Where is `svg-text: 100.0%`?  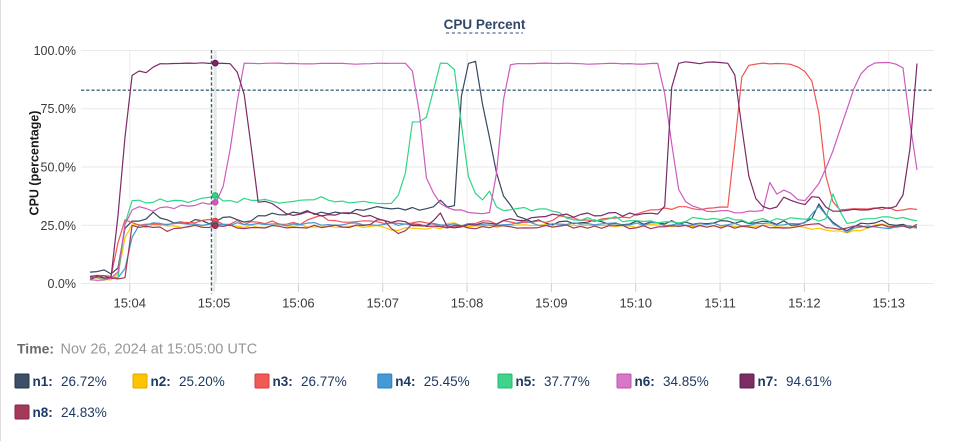
svg-text: 100.0% is located at coordinates (55, 51).